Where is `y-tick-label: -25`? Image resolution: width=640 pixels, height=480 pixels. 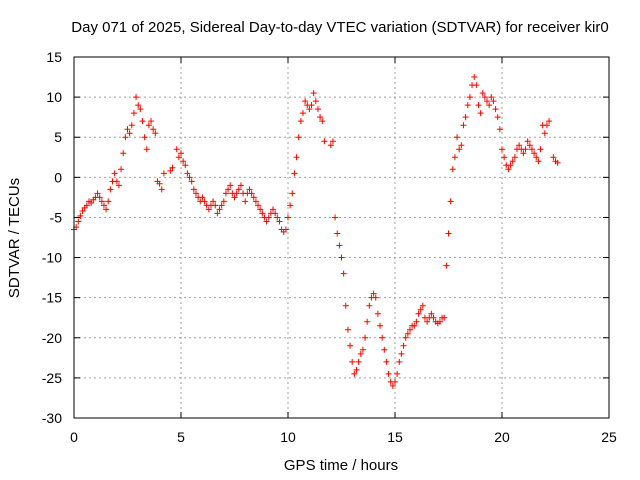 y-tick-label: -25 is located at coordinates (52, 378).